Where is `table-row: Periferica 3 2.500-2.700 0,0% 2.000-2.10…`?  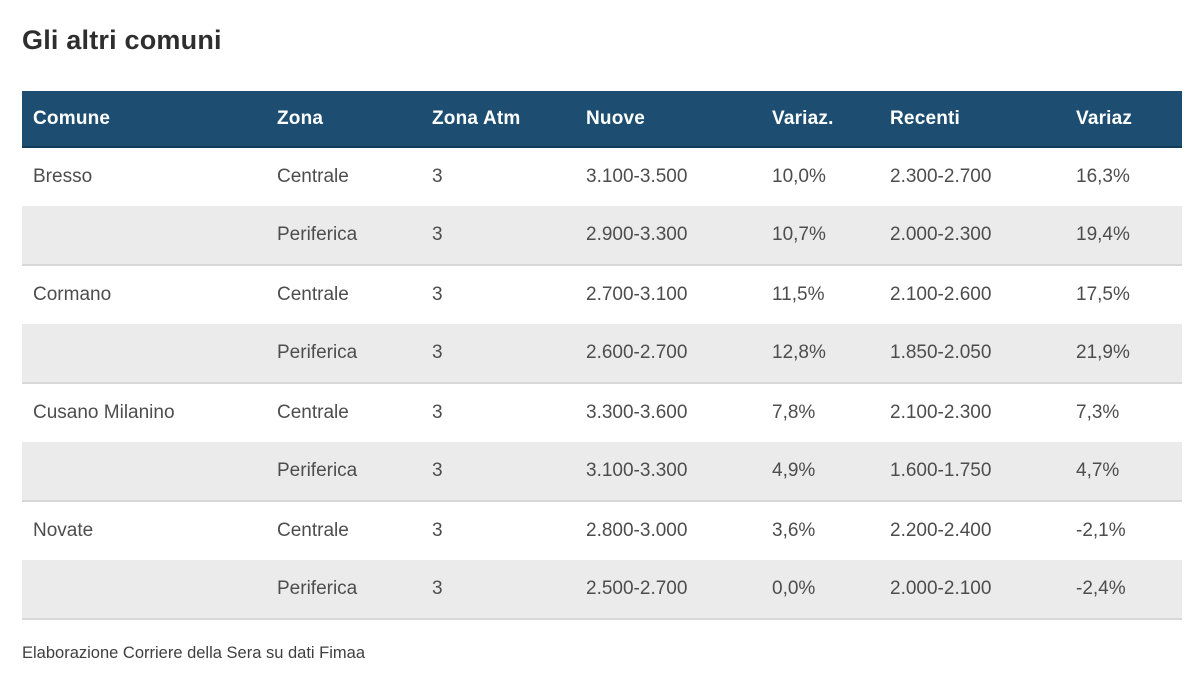
table-row: Periferica 3 2.500-2.700 0,0% 2.000-2.10… is located at coordinates (602, 590).